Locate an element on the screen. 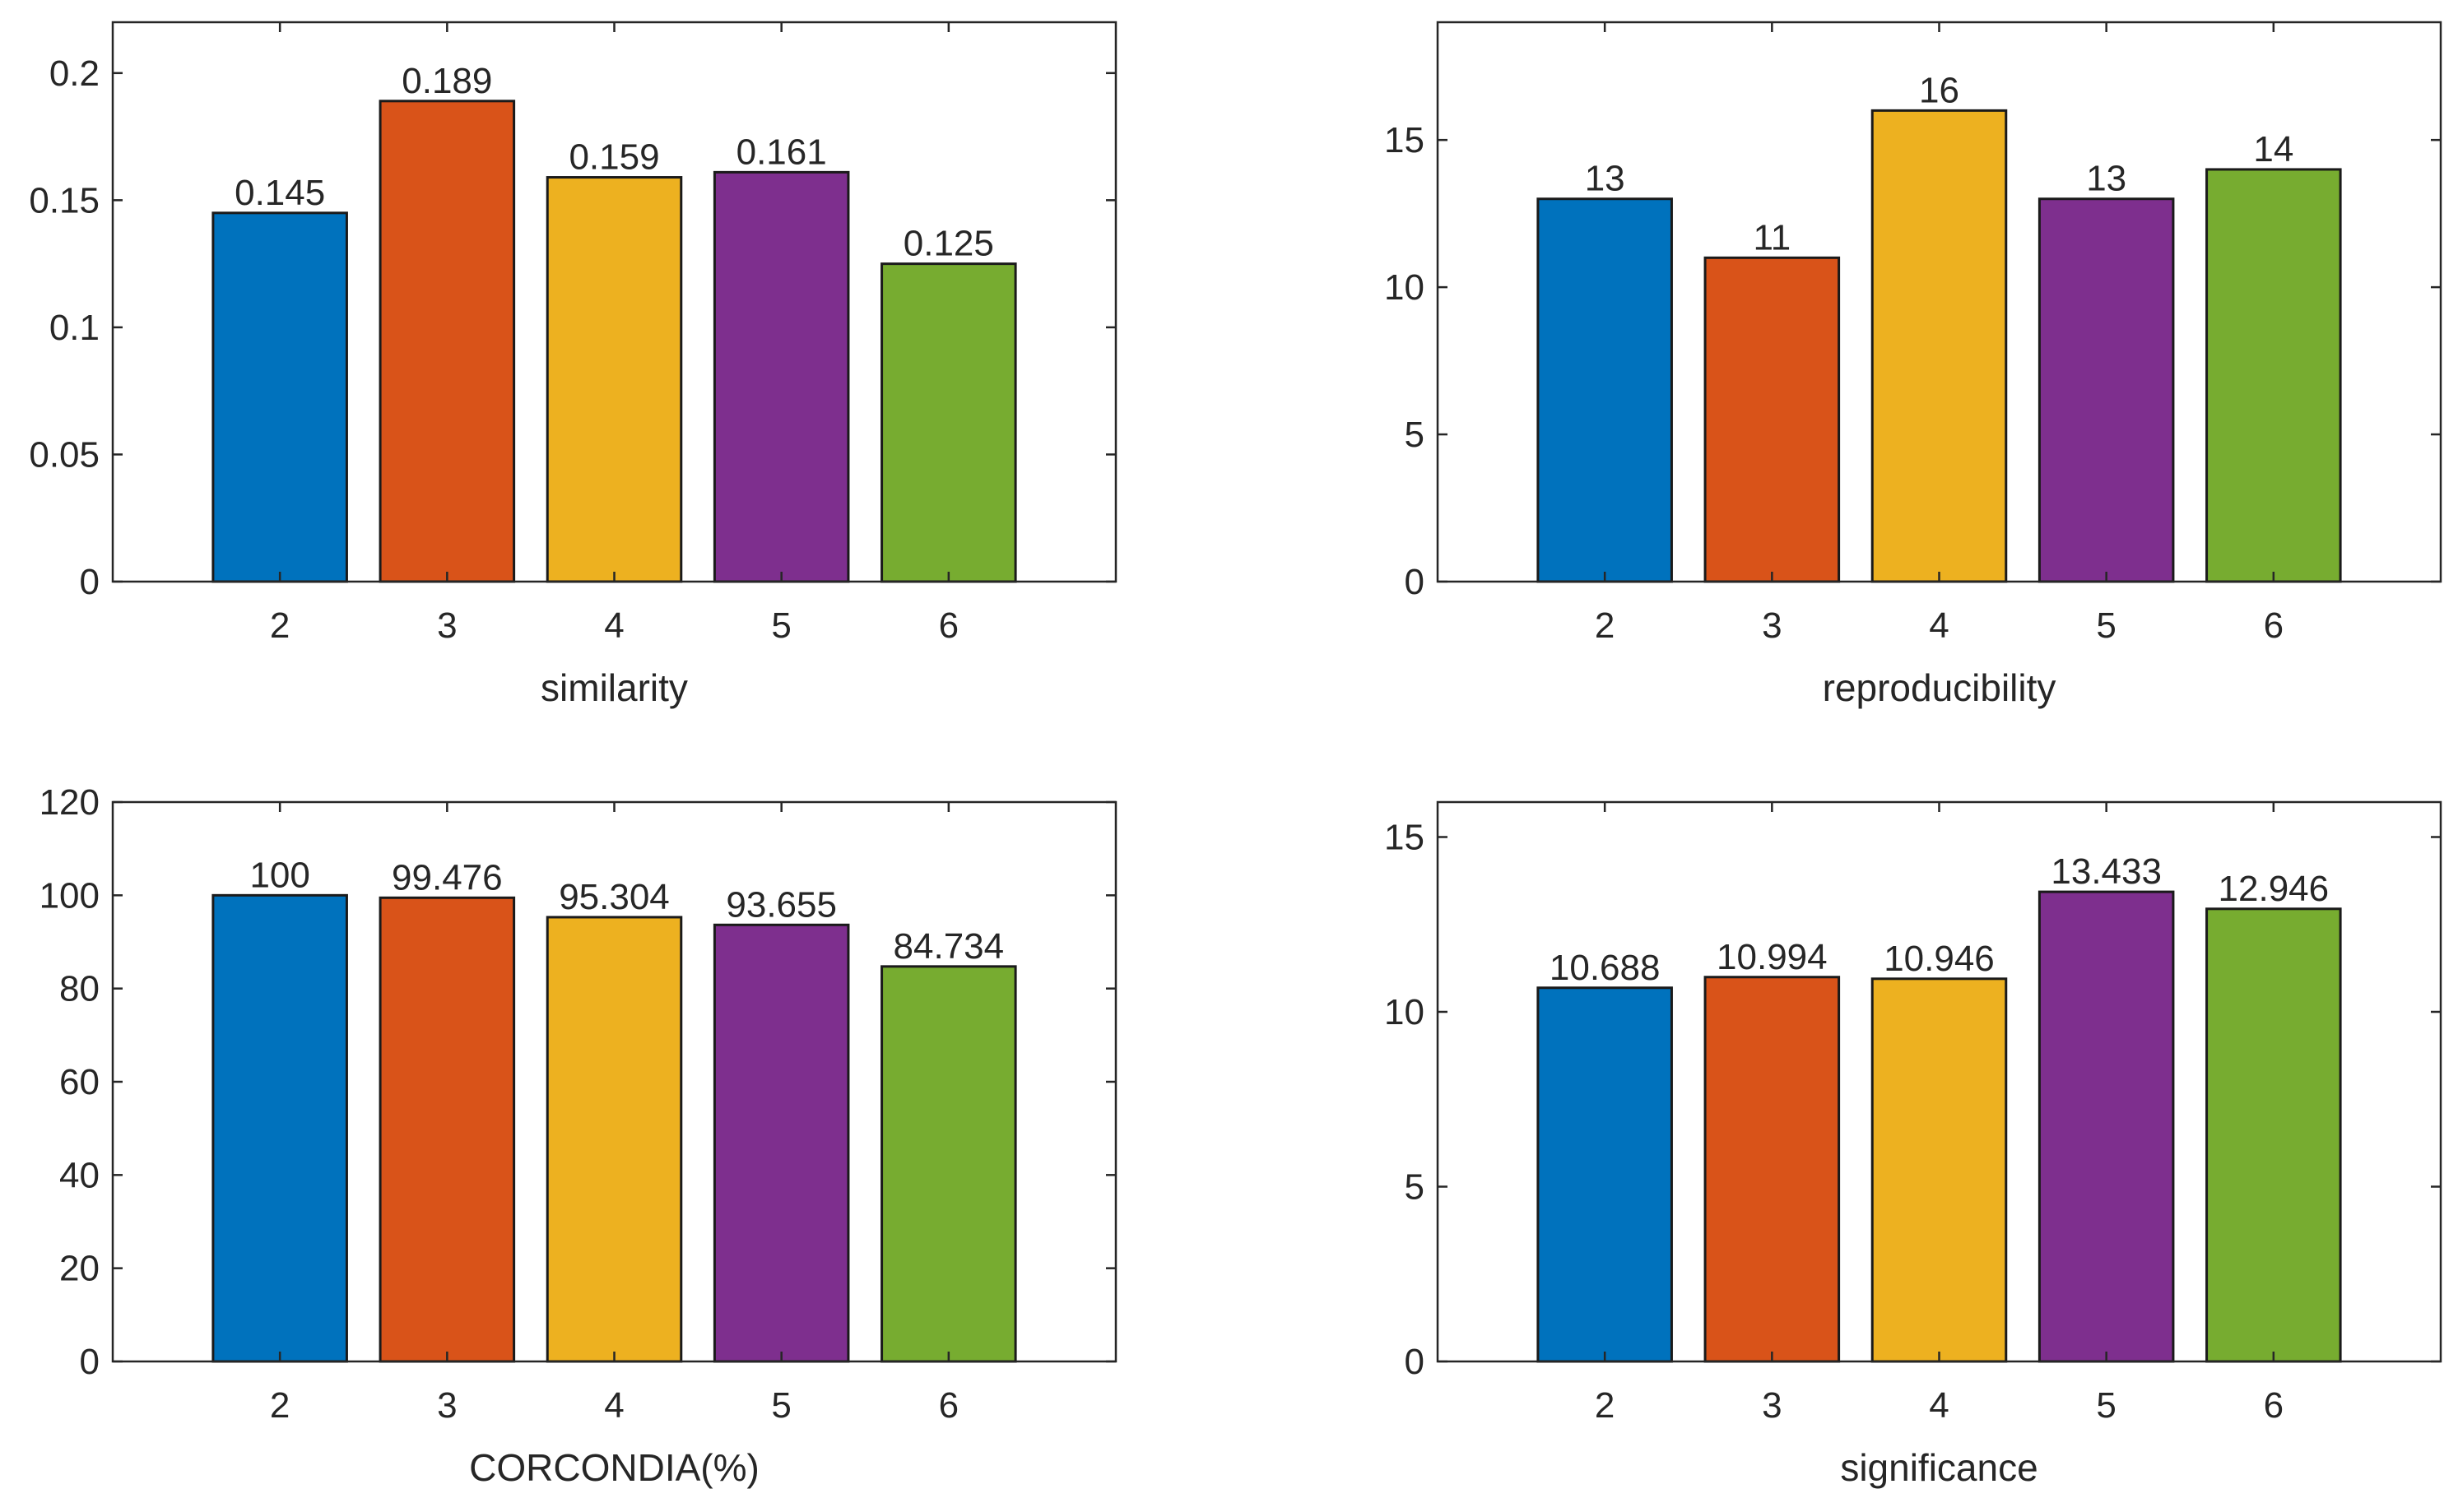 The height and width of the screenshot is (1512, 2458). x-axis-label: significance is located at coordinates (1938, 1467).